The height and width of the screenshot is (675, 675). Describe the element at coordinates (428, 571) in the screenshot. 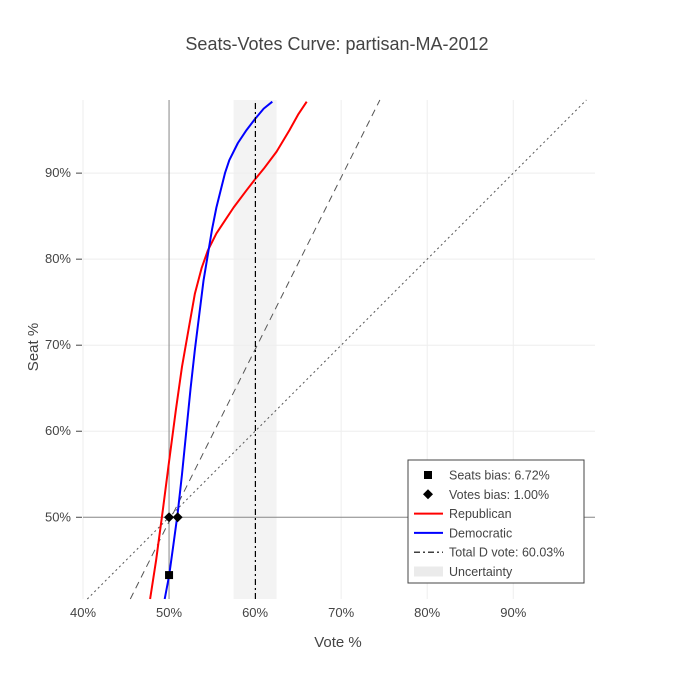

I see `legend-band-symbol` at that location.